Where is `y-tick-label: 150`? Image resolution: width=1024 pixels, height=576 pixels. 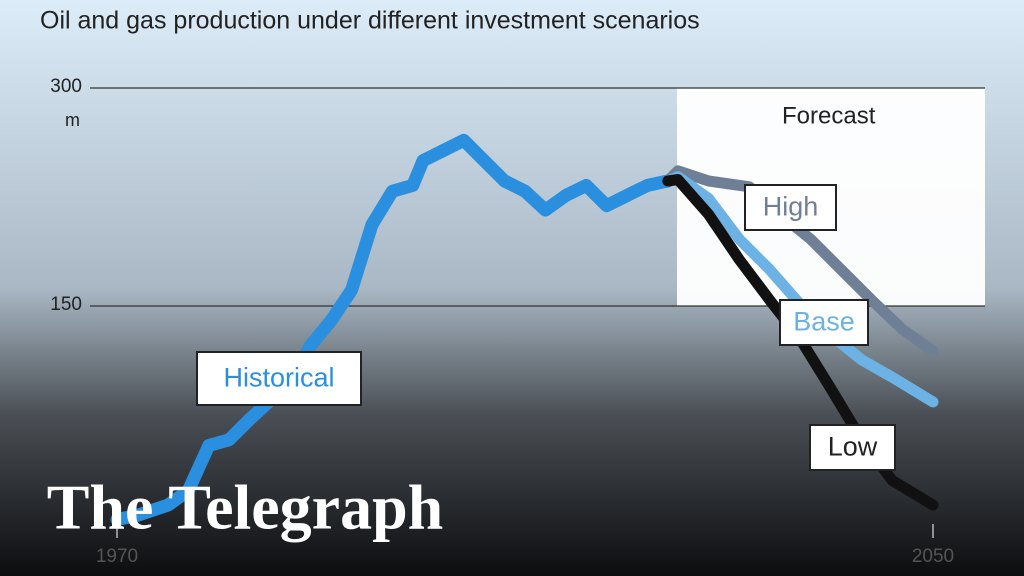
y-tick-label: 150 is located at coordinates (66, 304).